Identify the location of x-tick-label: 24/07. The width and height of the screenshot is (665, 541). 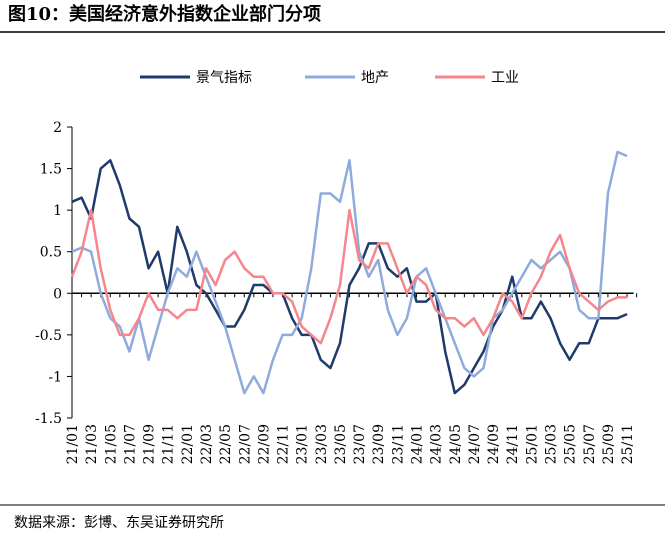
(475, 444).